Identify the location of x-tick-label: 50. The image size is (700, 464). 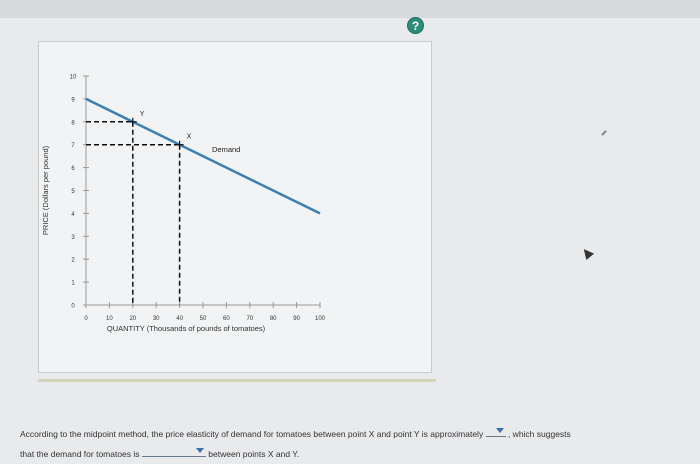
(203, 319).